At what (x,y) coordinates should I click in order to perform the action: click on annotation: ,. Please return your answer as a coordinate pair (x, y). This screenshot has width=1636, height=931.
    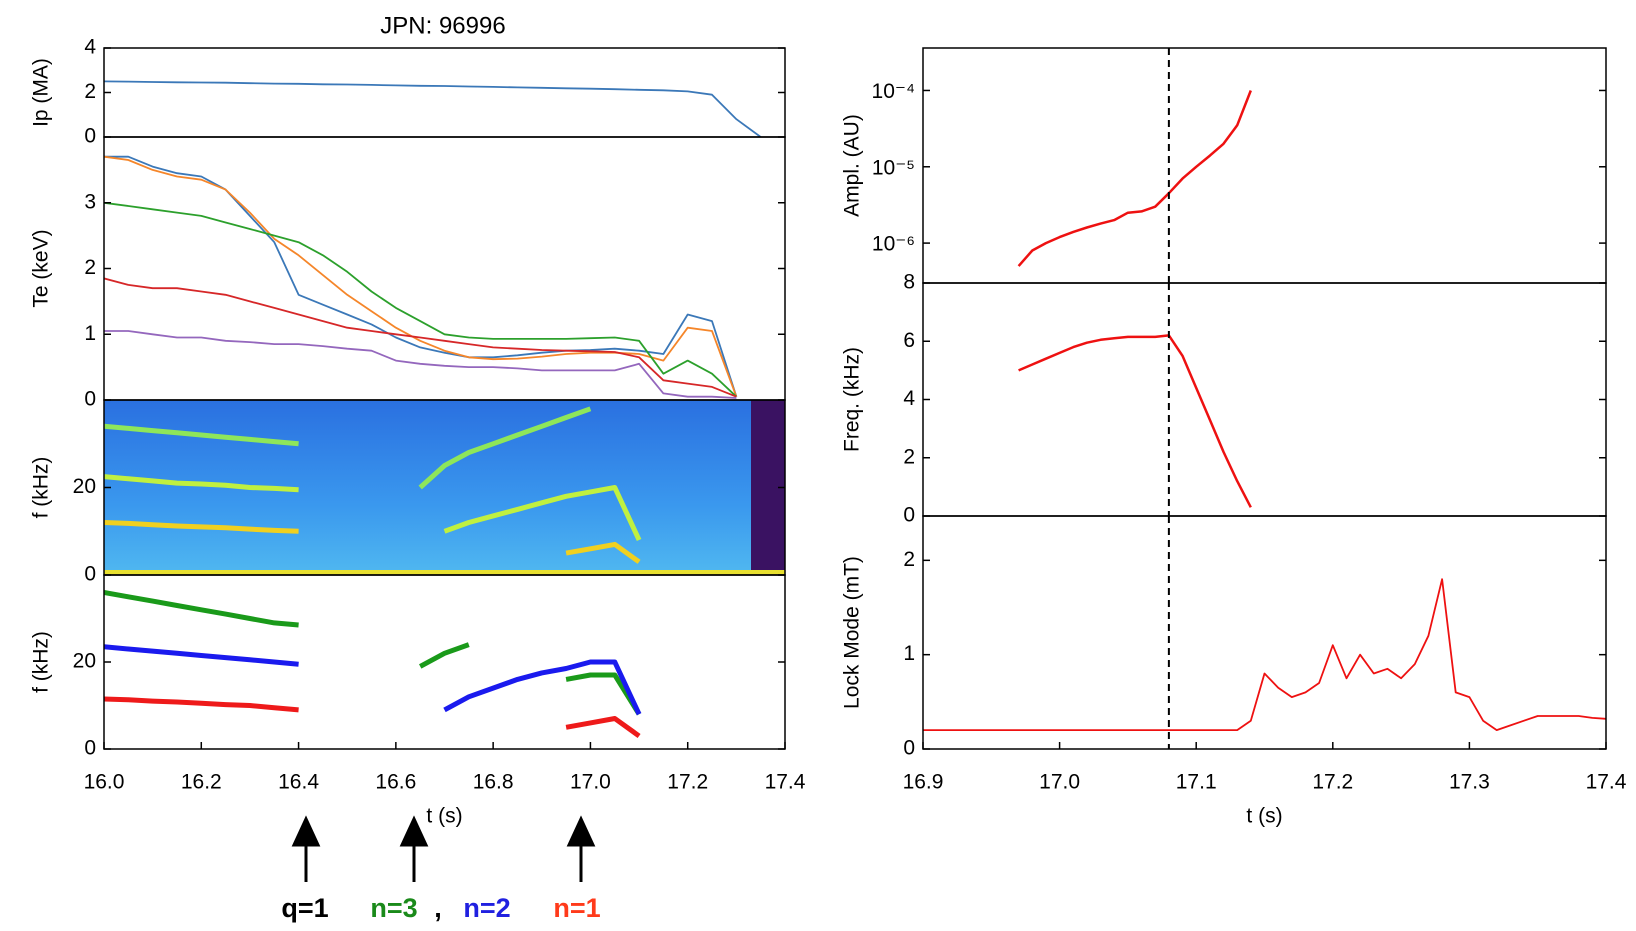
    Looking at the image, I should click on (438, 908).